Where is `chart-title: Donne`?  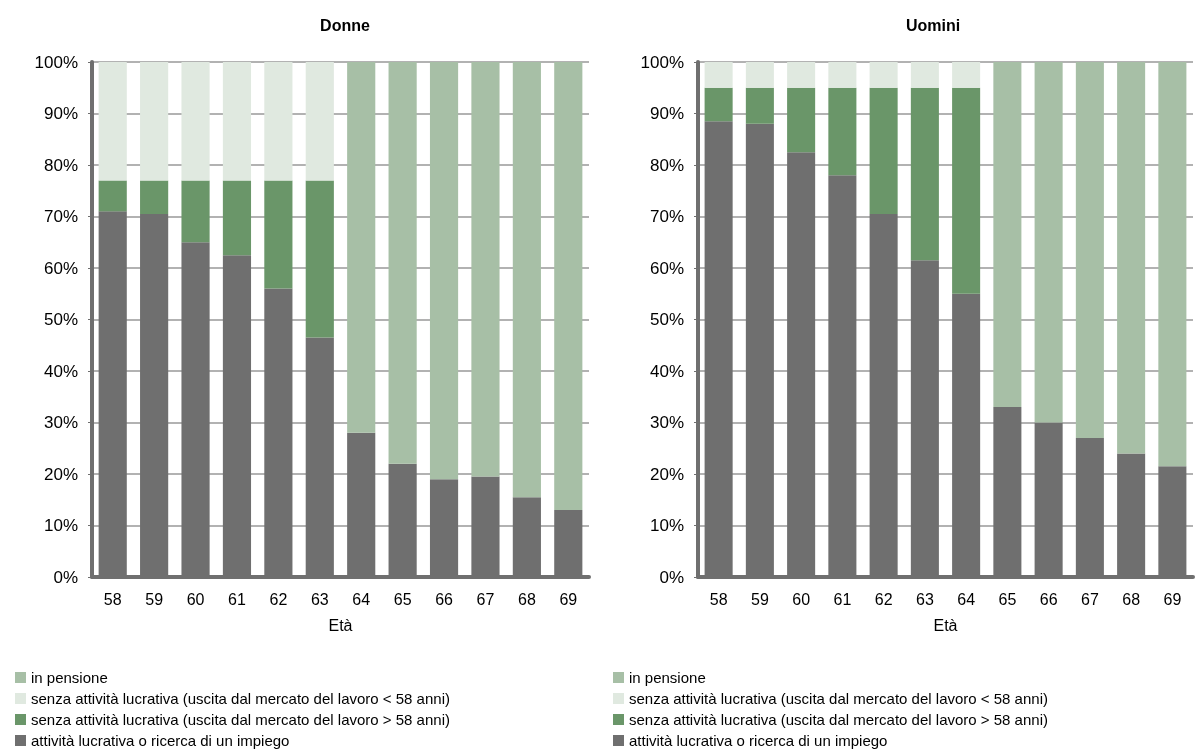
chart-title: Donne is located at coordinates (345, 25).